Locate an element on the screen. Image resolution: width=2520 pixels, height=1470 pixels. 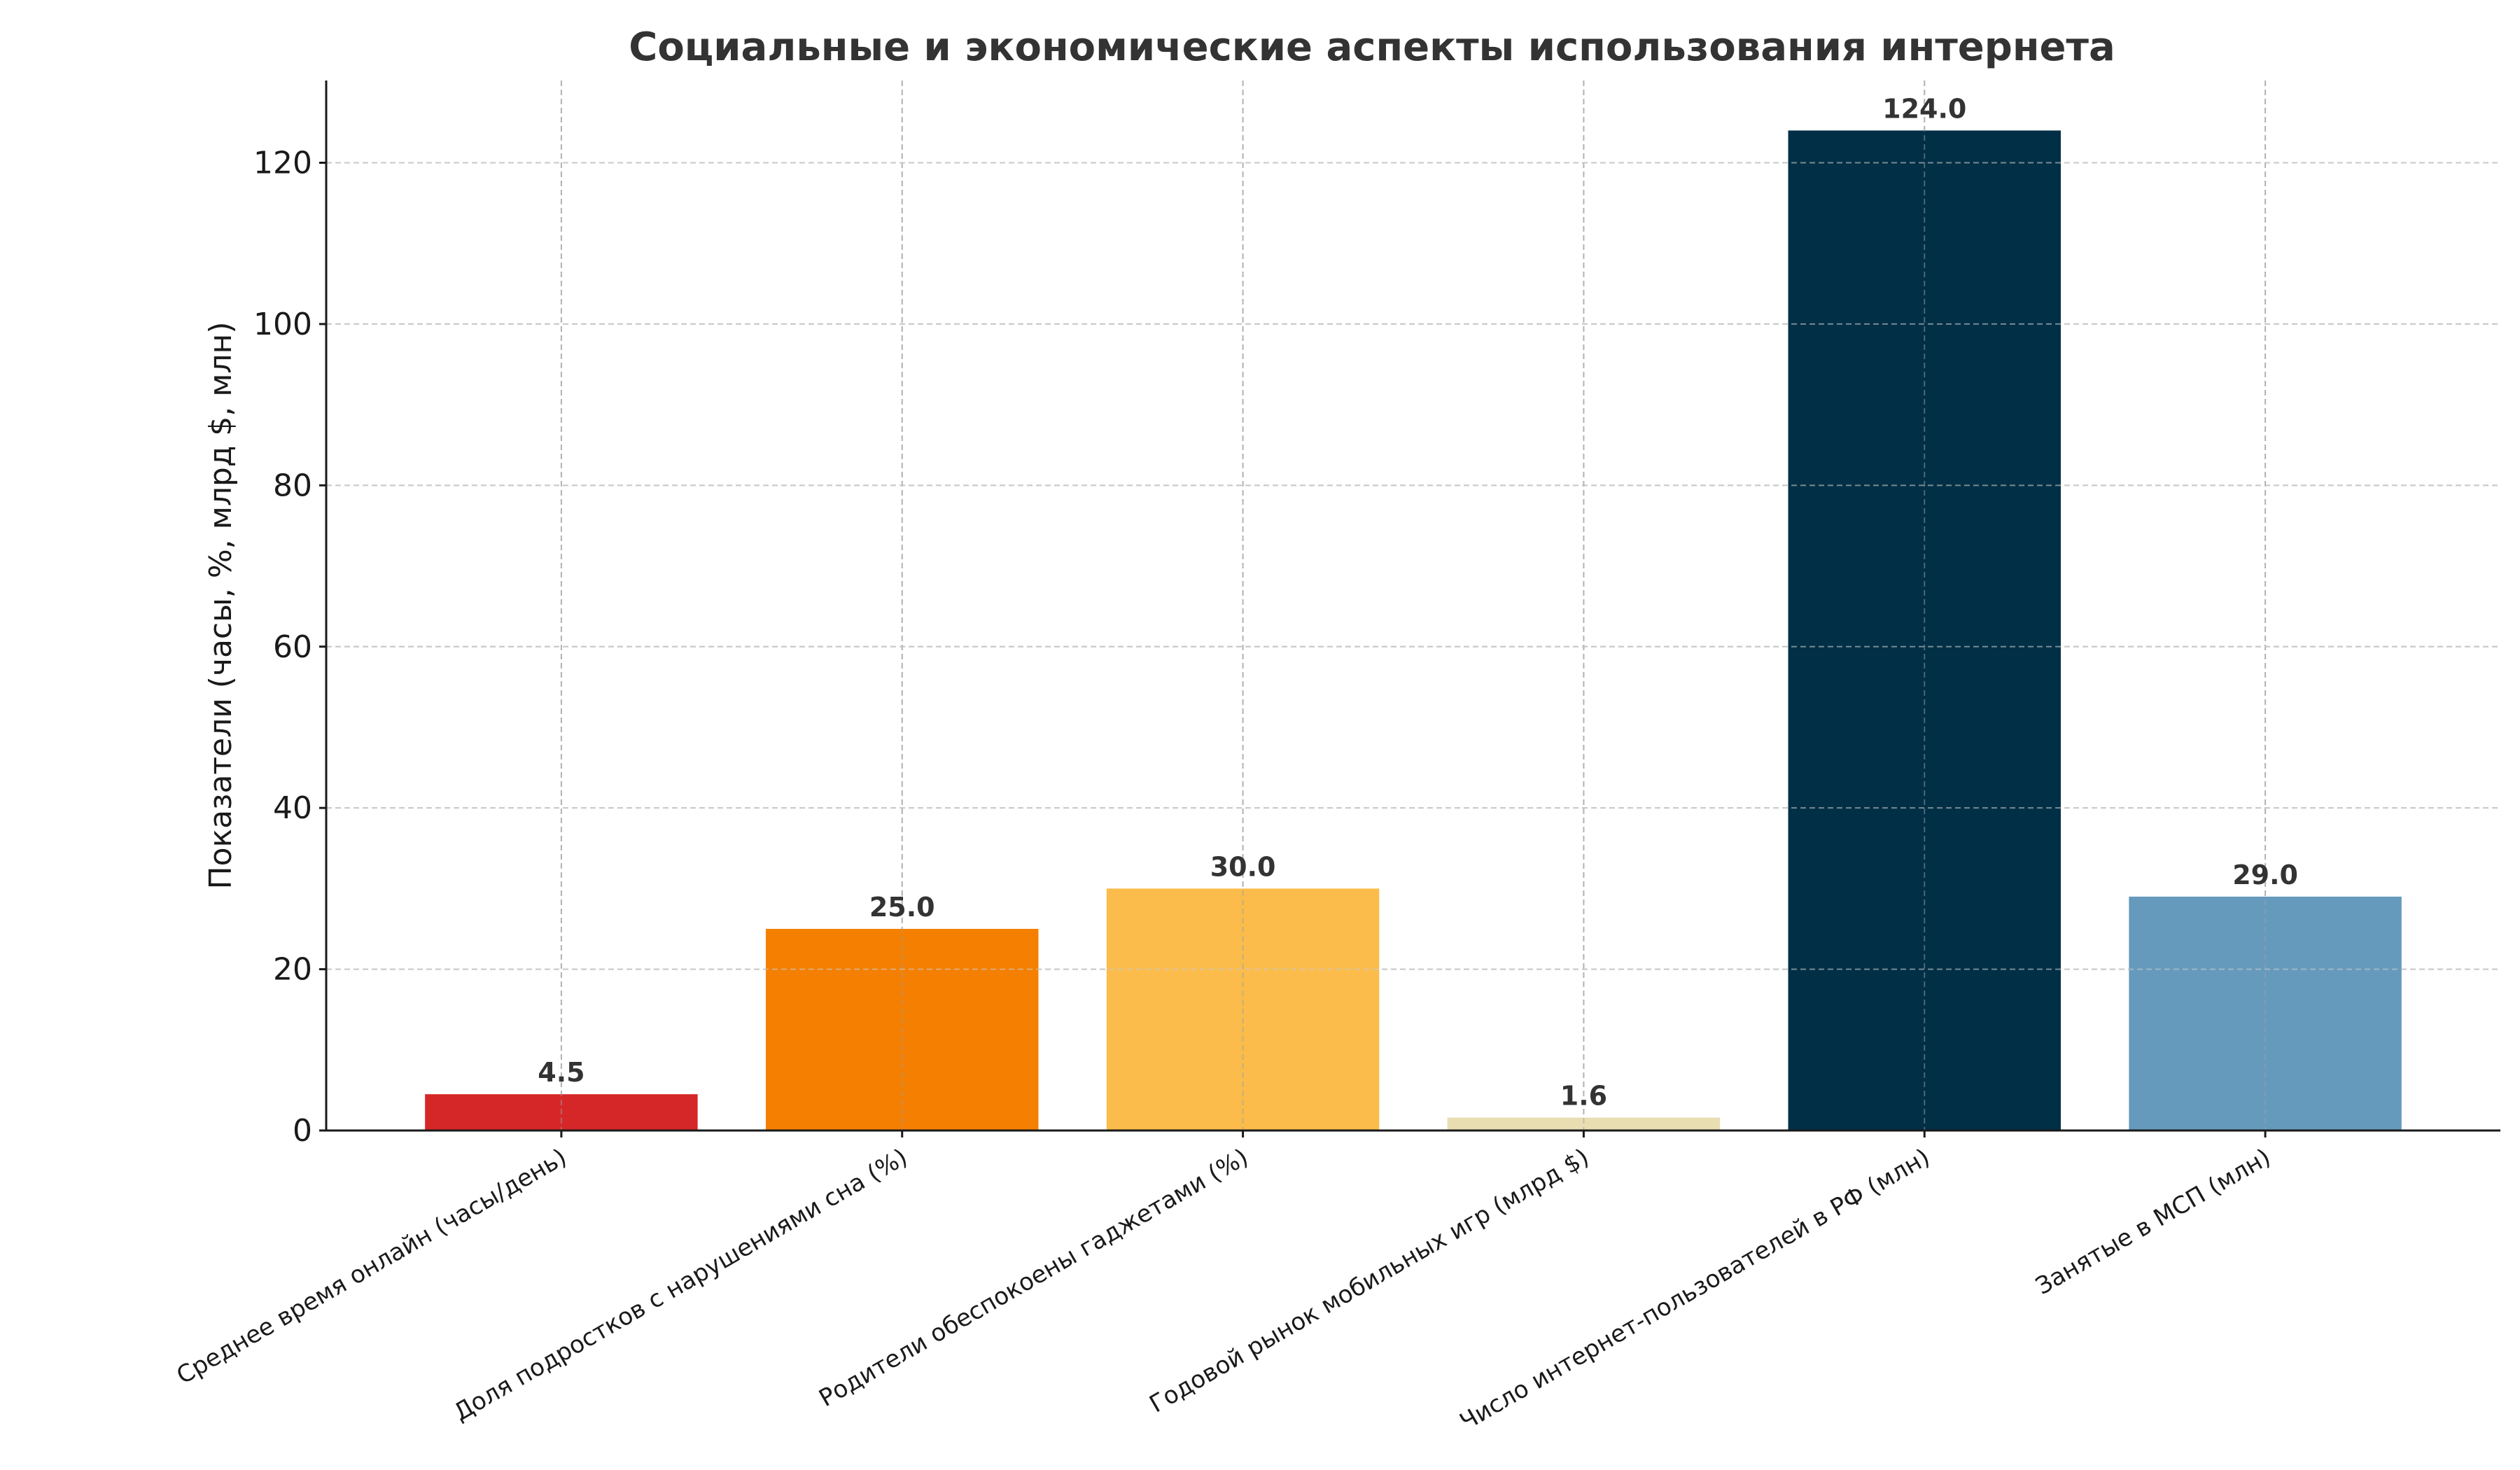
y-tick-label: 120 is located at coordinates (282, 163).